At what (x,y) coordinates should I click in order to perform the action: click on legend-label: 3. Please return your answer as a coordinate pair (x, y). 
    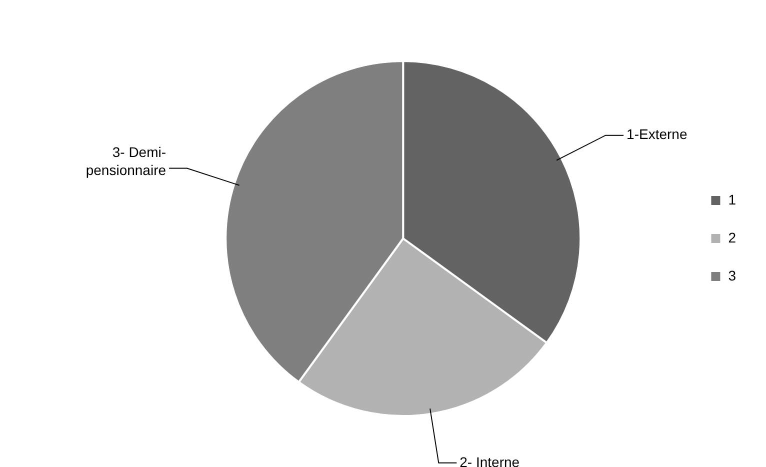
    Looking at the image, I should click on (732, 275).